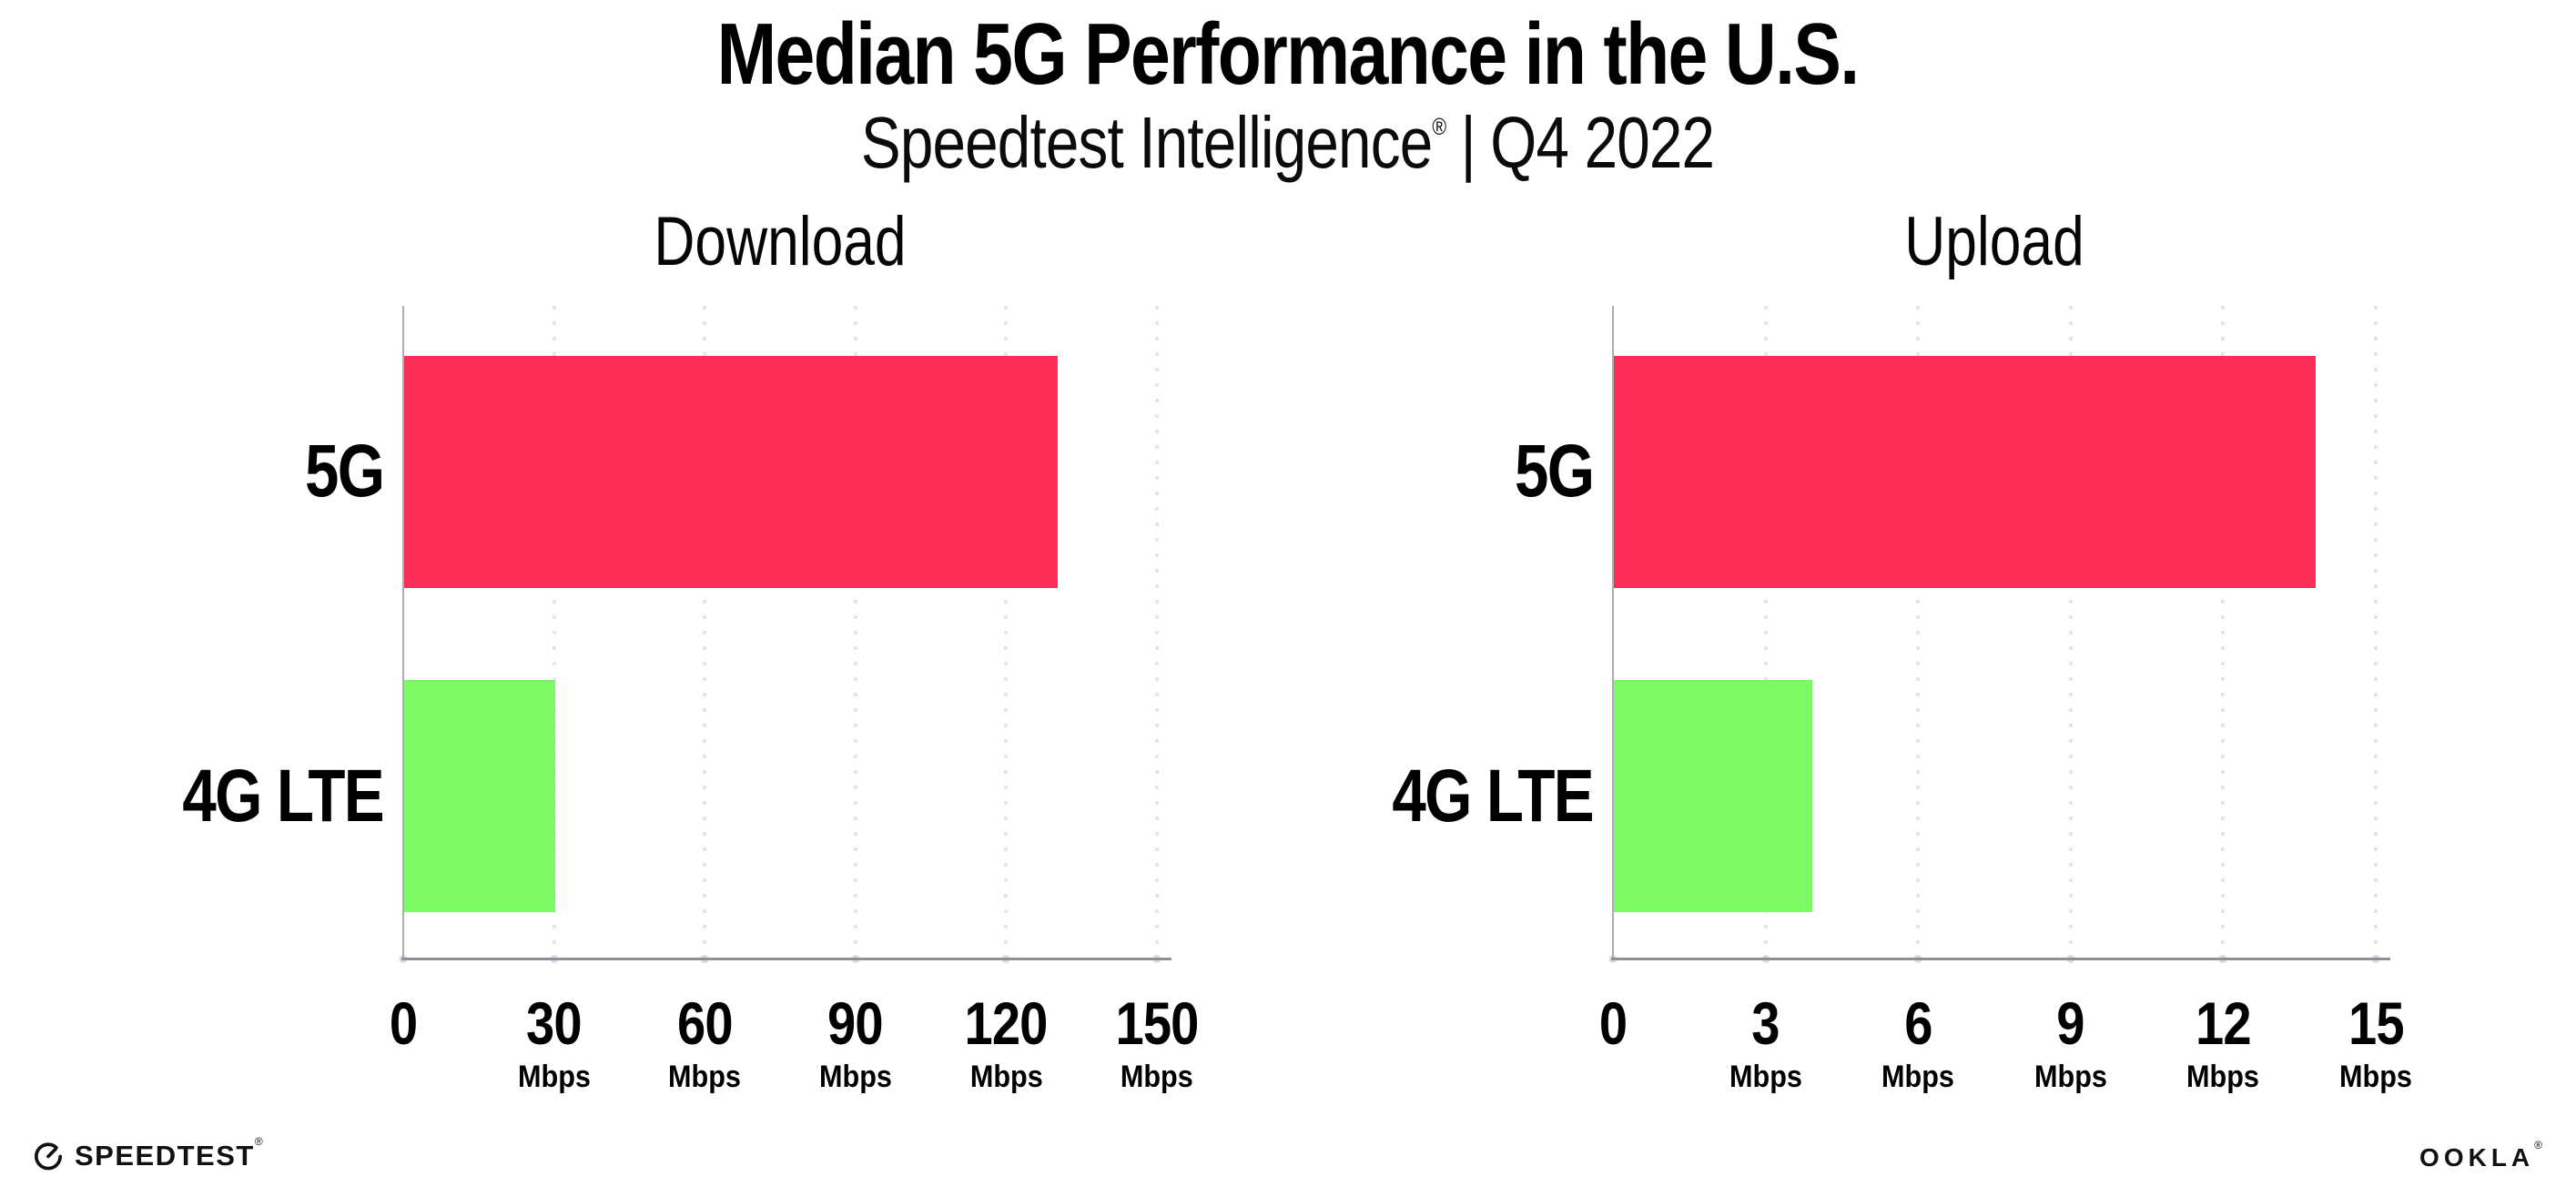  I want to click on x-tick-label: 30 Mbps, so click(553, 1043).